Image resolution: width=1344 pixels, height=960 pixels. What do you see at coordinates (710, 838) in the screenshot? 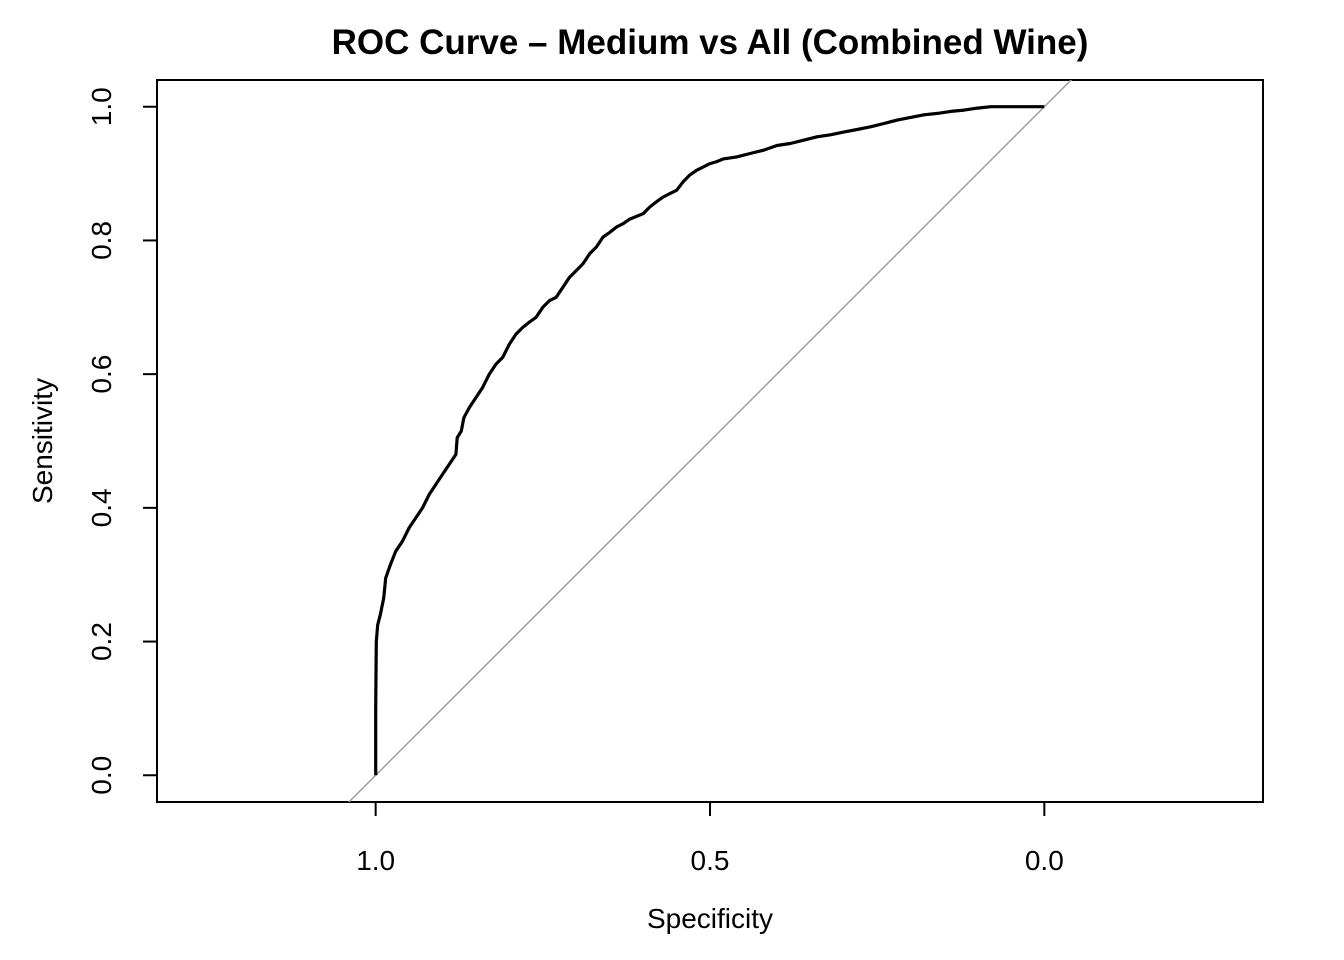
I see `x-axis: 1.0 0.5 0.0` at bounding box center [710, 838].